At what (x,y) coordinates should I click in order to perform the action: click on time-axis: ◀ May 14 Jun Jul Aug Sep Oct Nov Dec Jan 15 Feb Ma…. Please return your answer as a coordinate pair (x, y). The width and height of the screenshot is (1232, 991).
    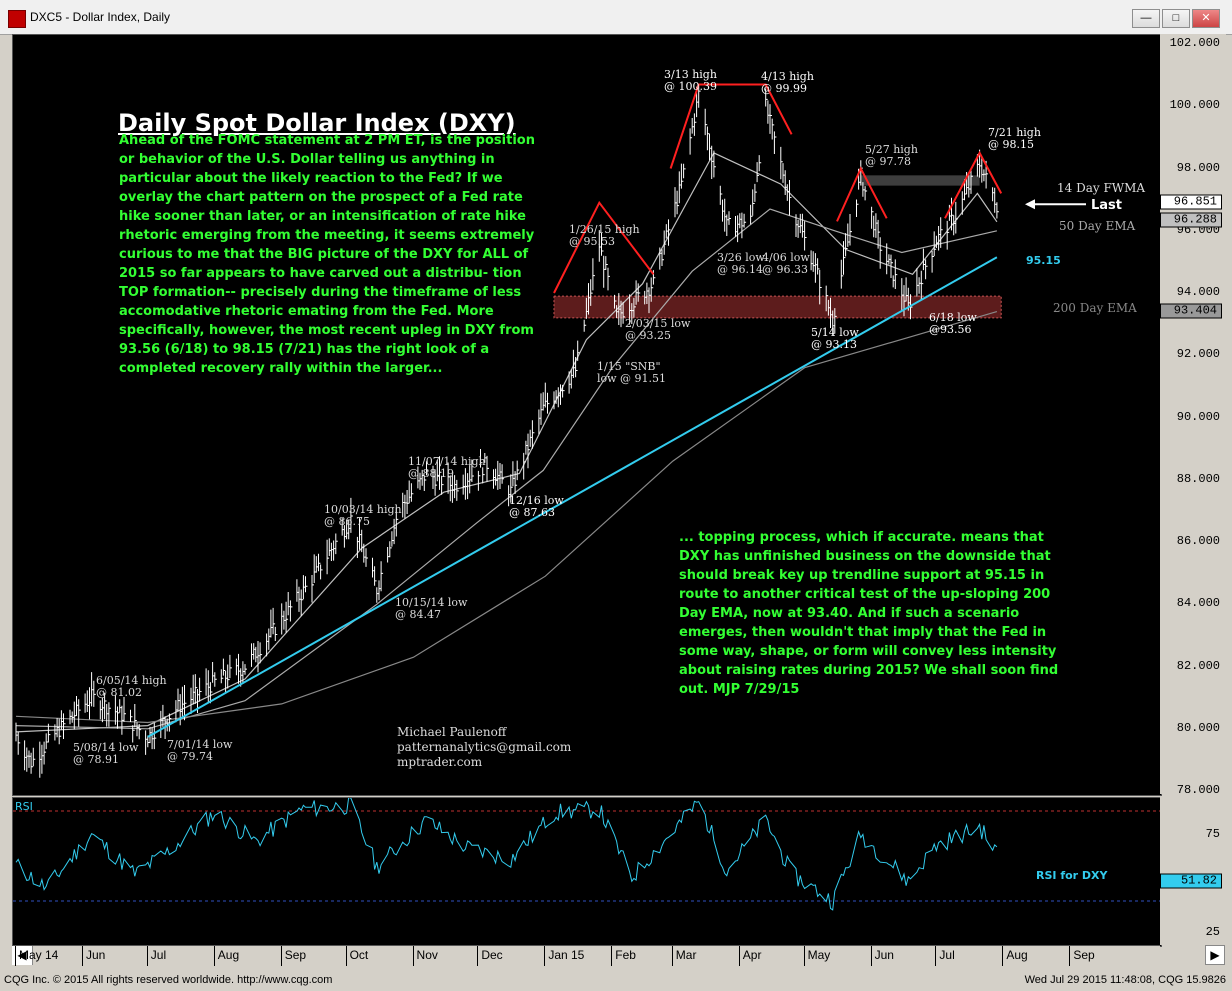
    Looking at the image, I should click on (586, 955).